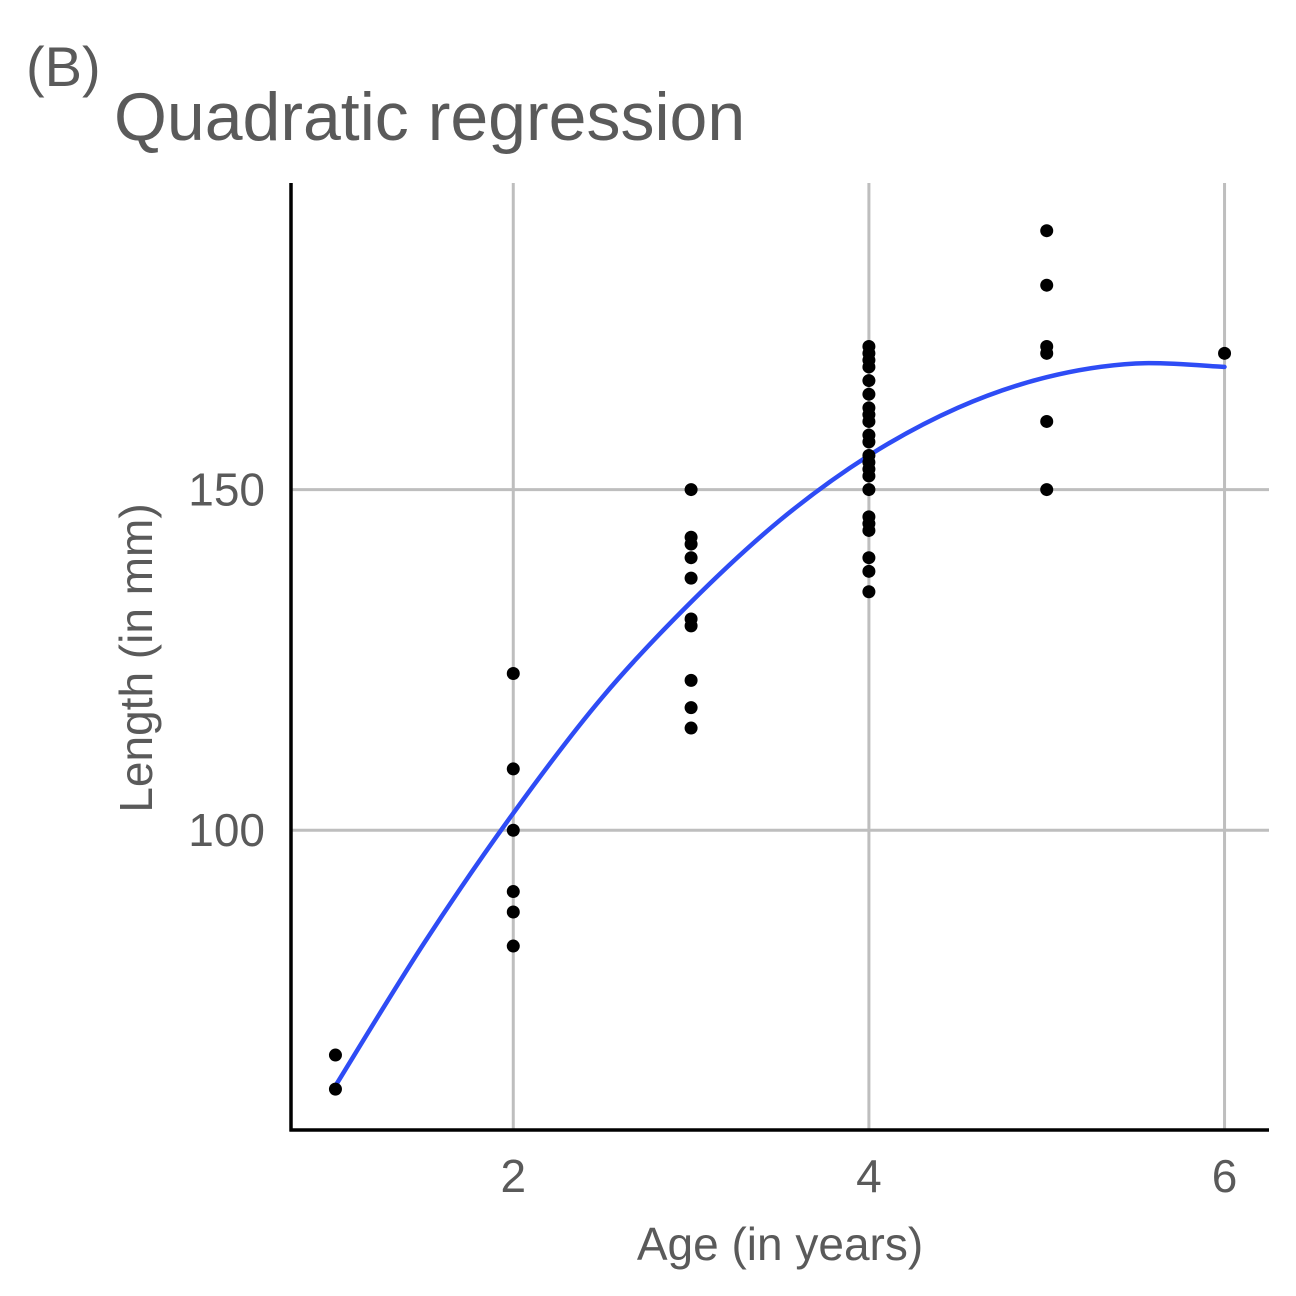 Image resolution: width=1296 pixels, height=1296 pixels. What do you see at coordinates (780, 1244) in the screenshot?
I see `x-axis-title: Age (in years)` at bounding box center [780, 1244].